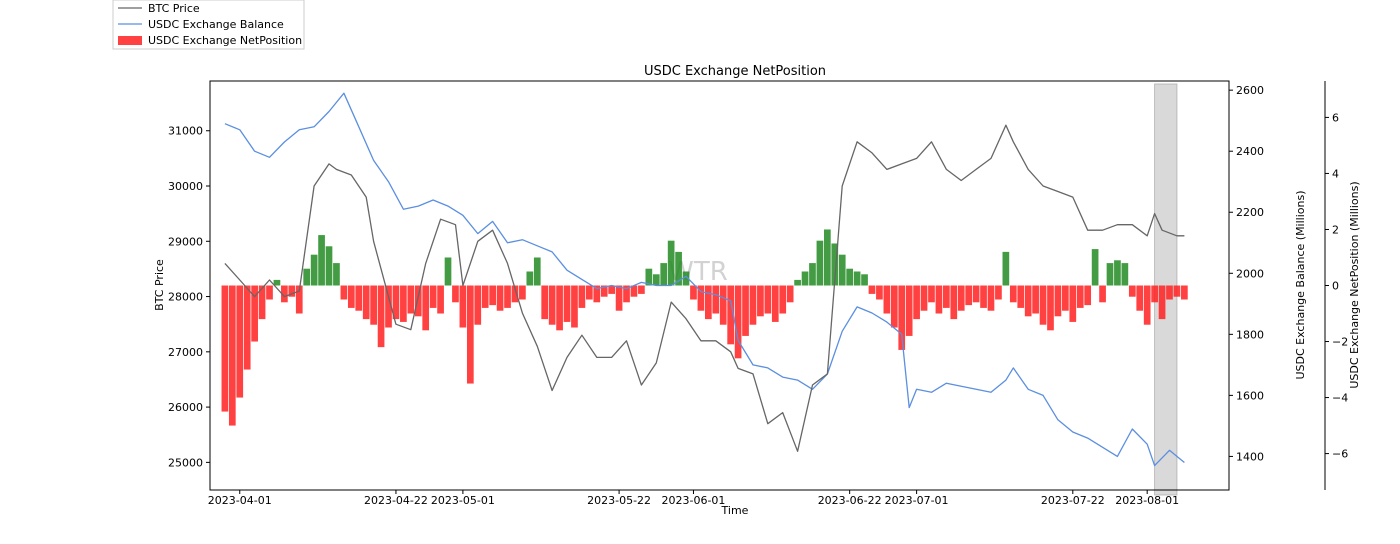 The height and width of the screenshot is (544, 1400). What do you see at coordinates (1340, 342) in the screenshot?
I see `y-right2-tick-label-2: −2` at bounding box center [1340, 342].